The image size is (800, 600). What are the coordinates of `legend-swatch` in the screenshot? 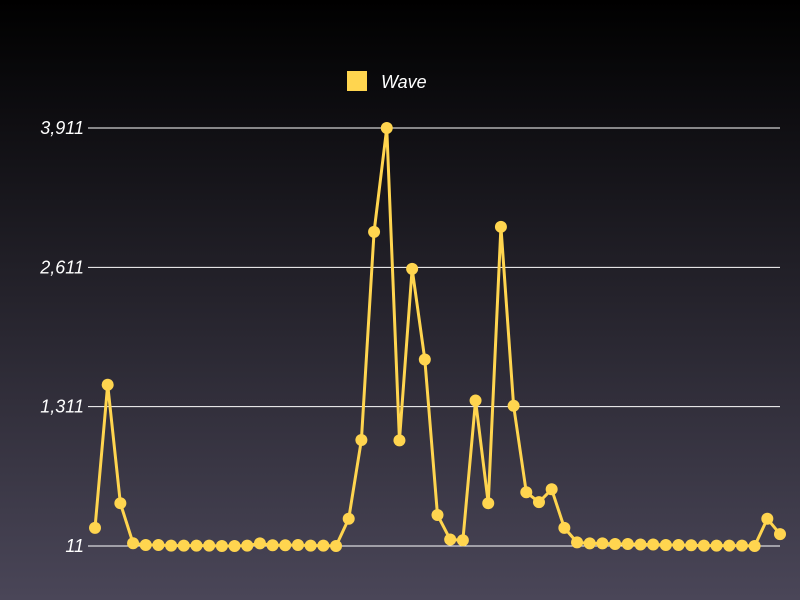 It's located at (357, 81).